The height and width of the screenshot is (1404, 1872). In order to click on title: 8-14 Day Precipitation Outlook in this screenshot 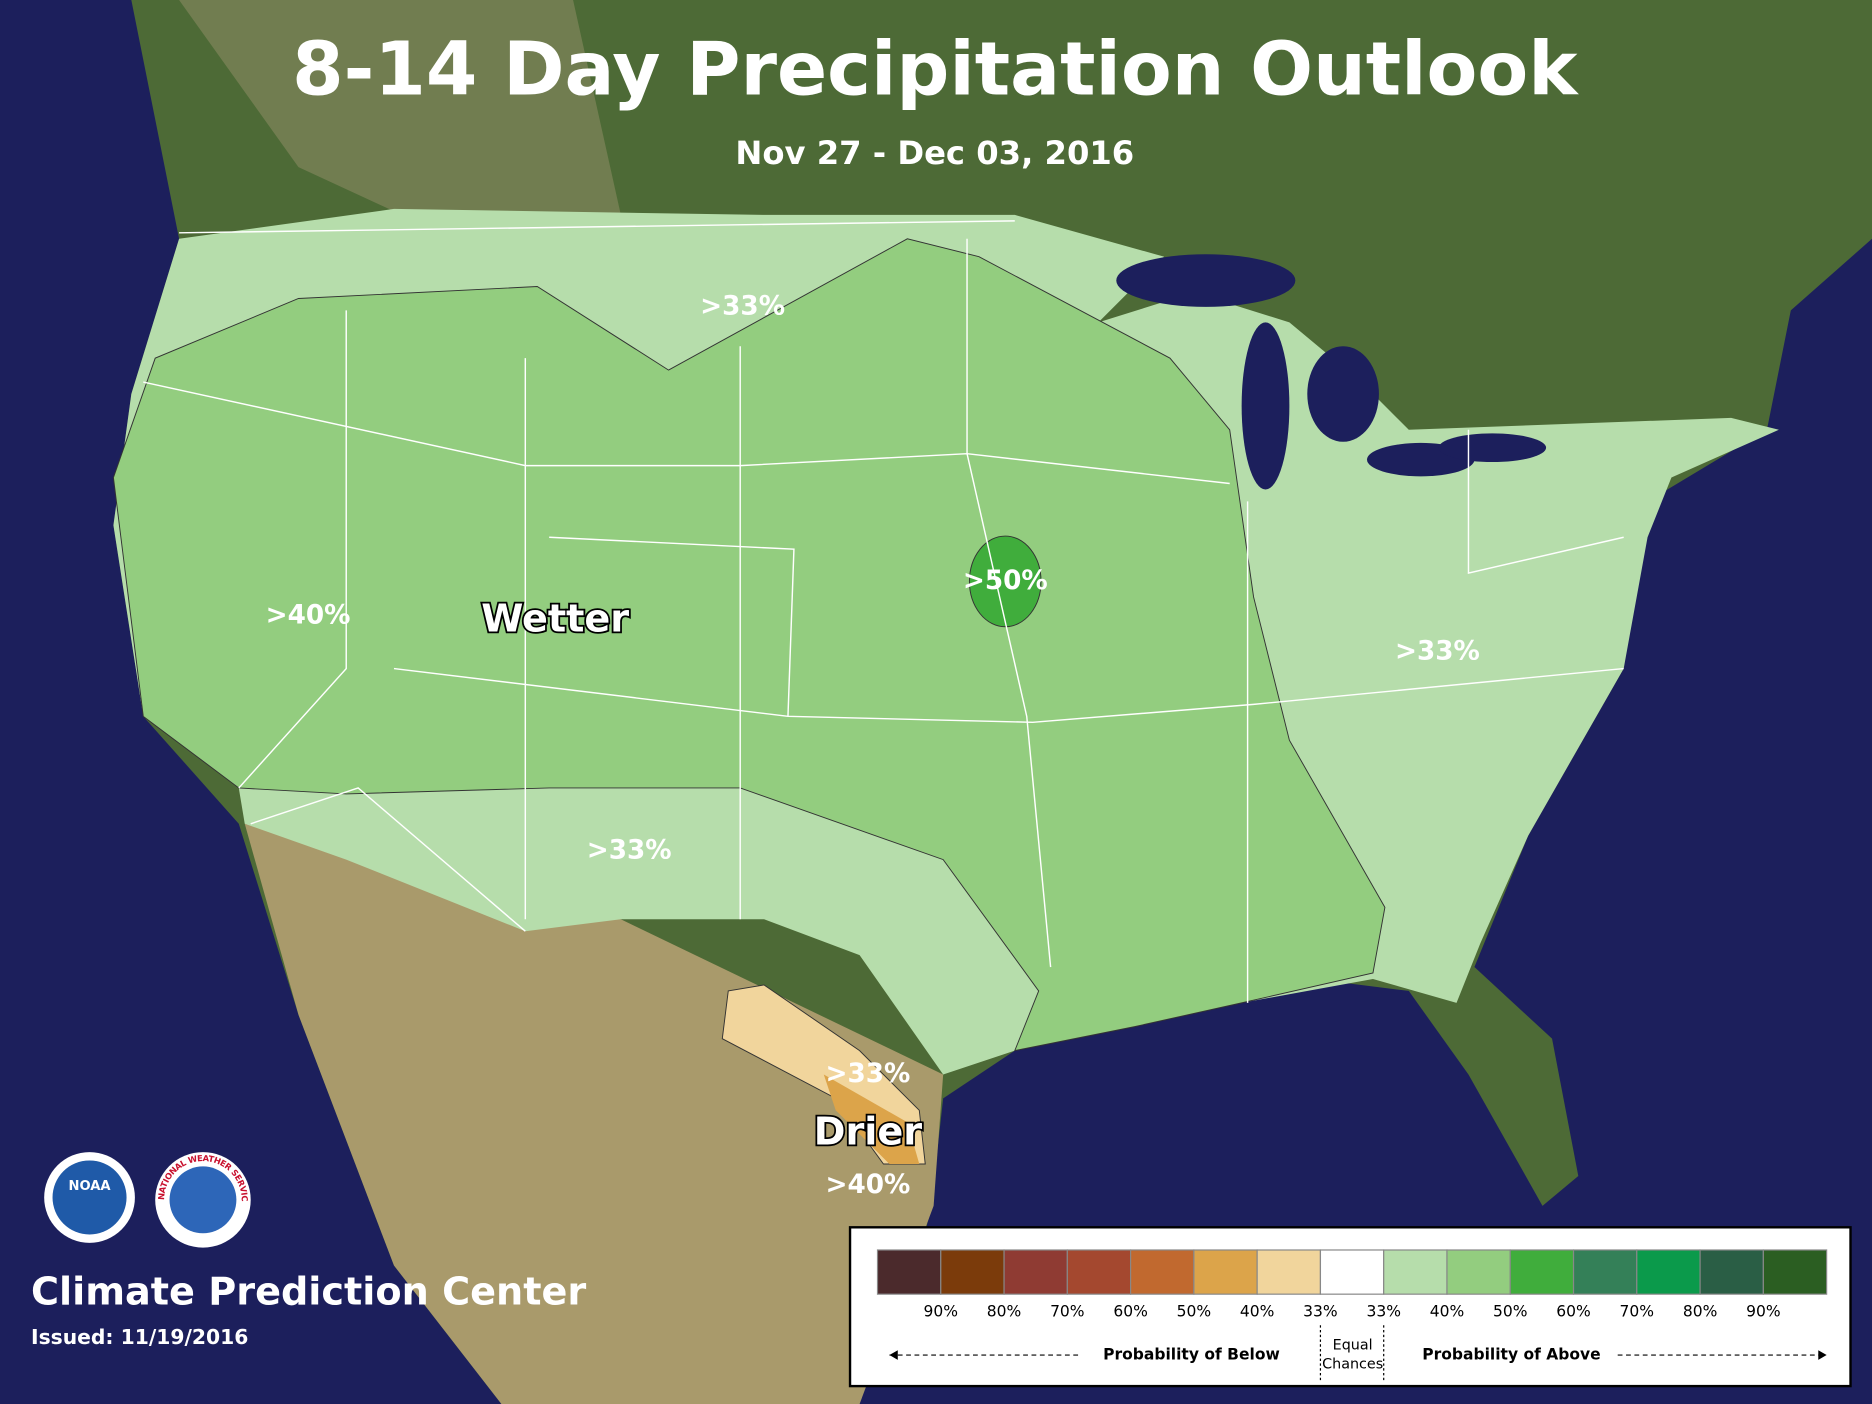, I will do `click(935, 70)`.